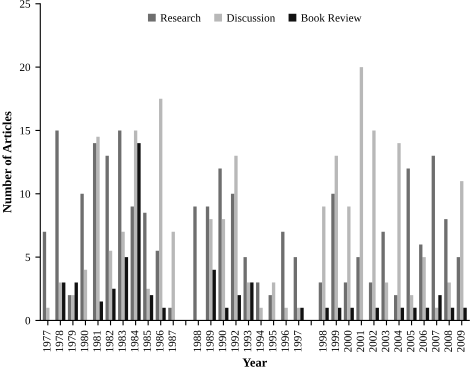 The width and height of the screenshot is (474, 377). Describe the element at coordinates (461, 341) in the screenshot. I see `x-tick-label: 2009` at that location.